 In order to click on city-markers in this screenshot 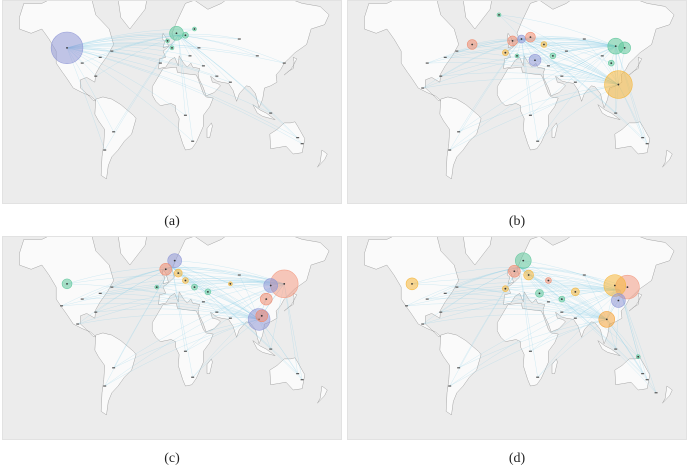, I will do `click(192, 94)`.